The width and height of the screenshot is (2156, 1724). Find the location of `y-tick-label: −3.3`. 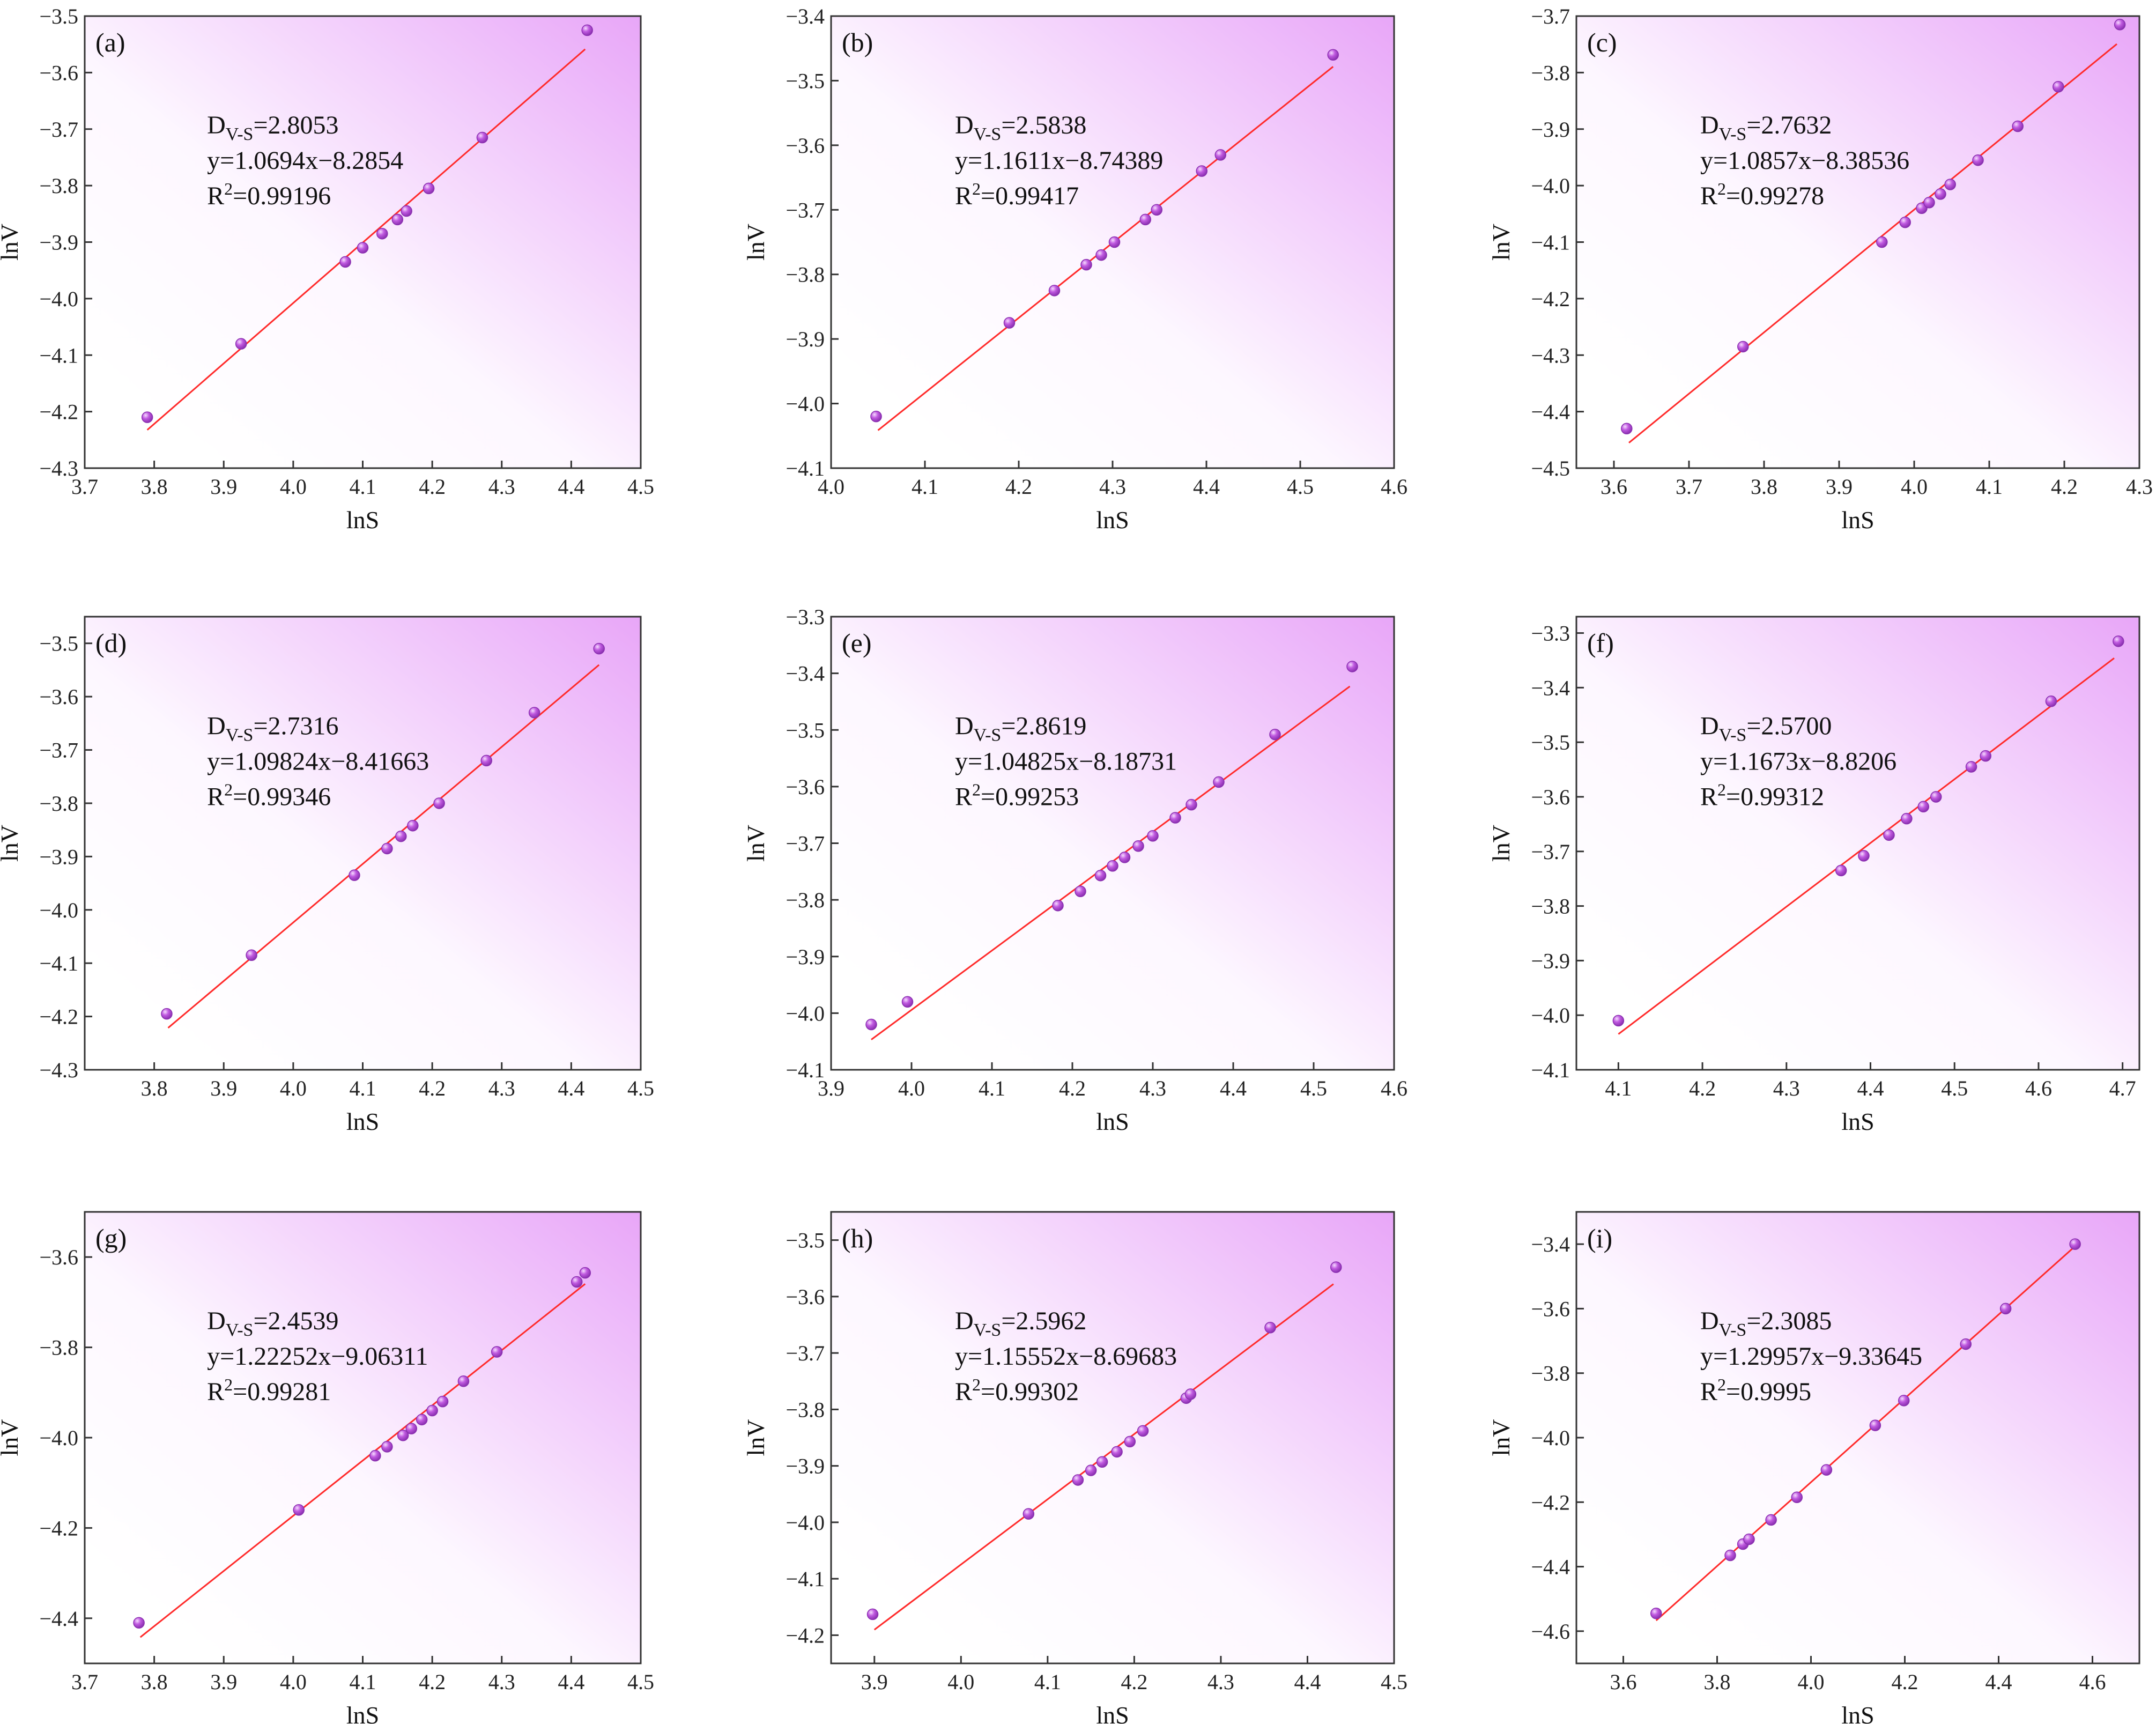

y-tick-label: −3.3 is located at coordinates (1550, 634).